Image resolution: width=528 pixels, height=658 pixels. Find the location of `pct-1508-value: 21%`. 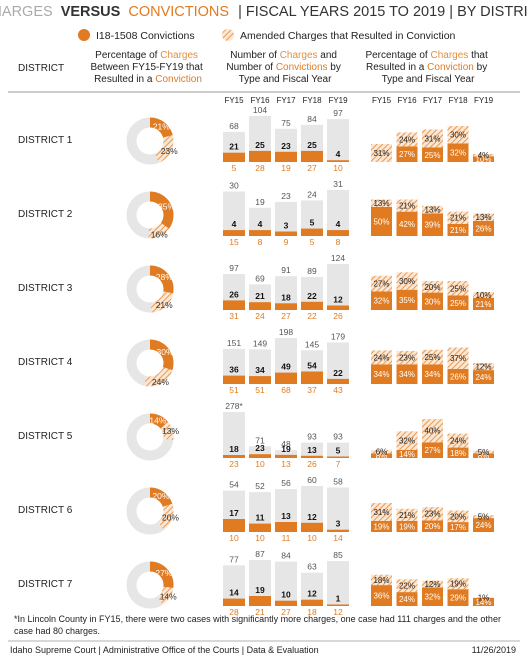

pct-1508-value: 21% is located at coordinates (483, 304).